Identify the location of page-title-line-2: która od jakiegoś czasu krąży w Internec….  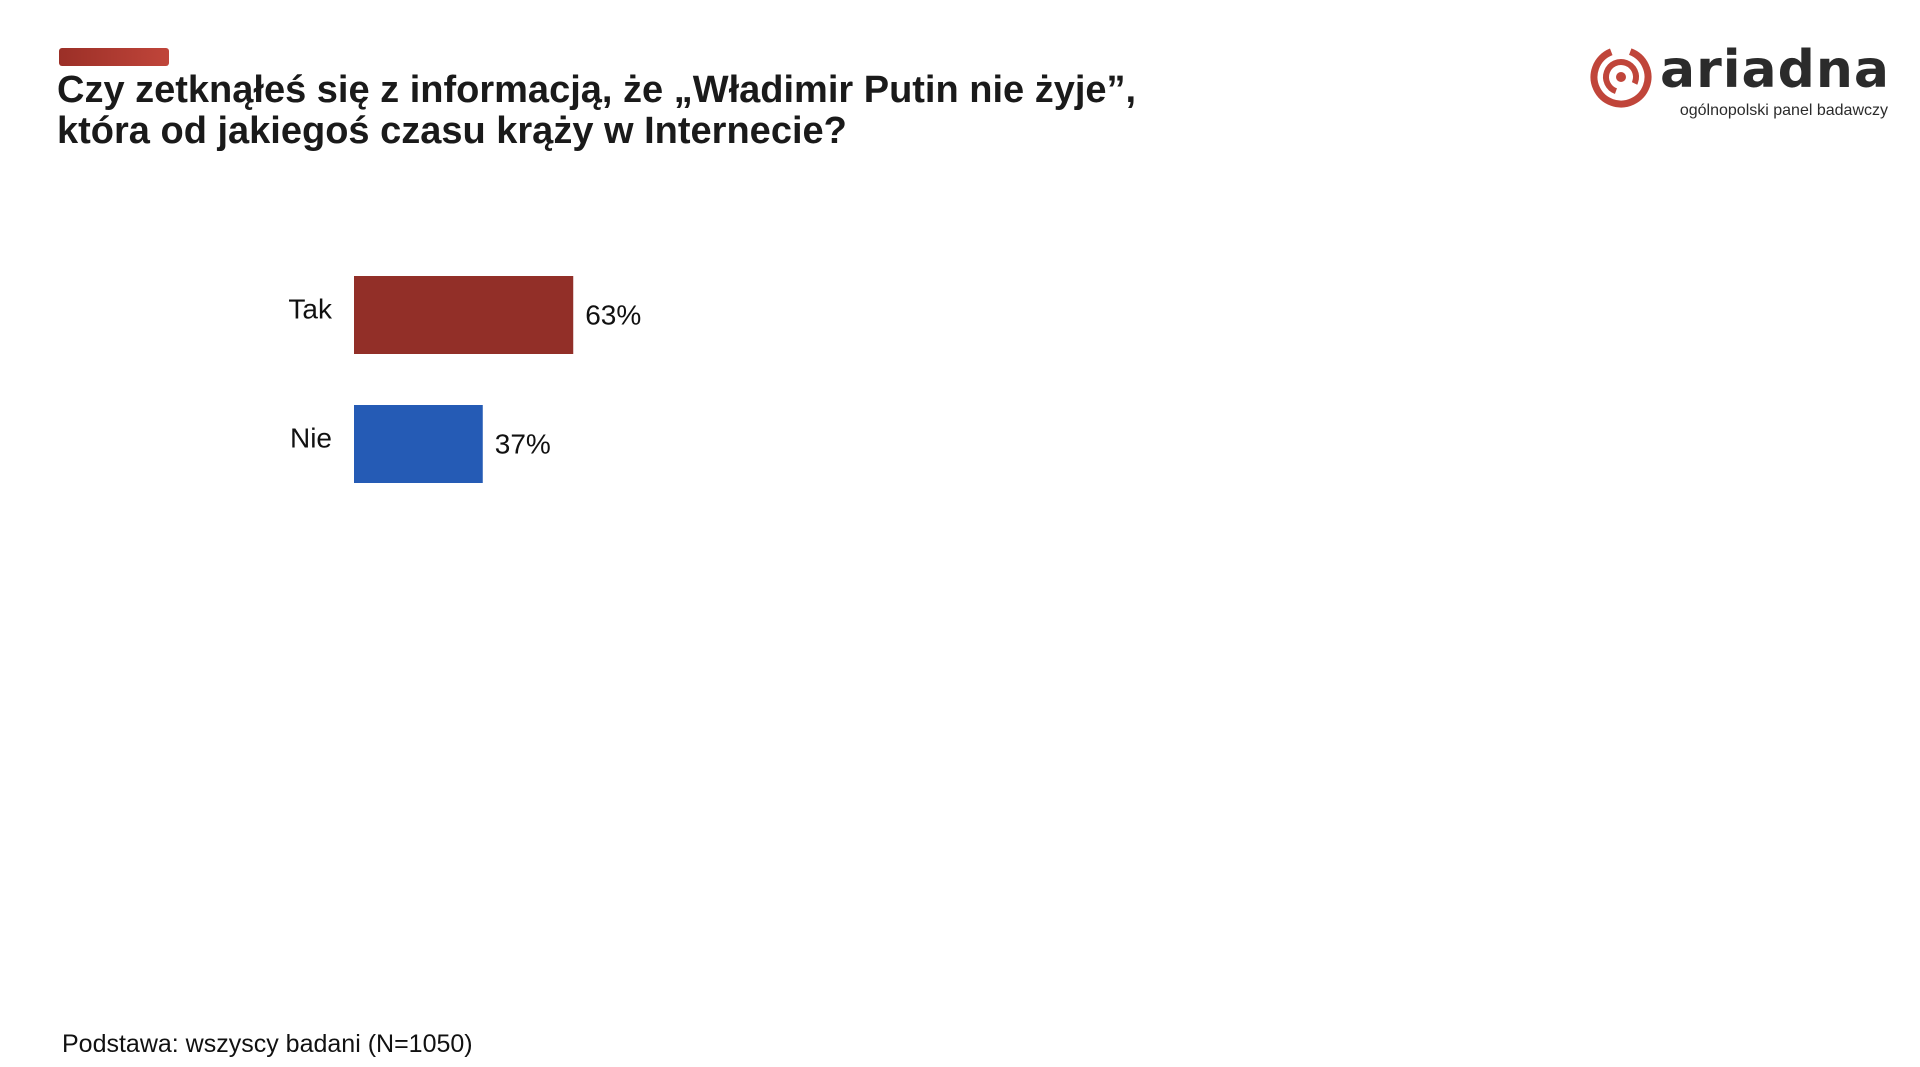
(452, 131).